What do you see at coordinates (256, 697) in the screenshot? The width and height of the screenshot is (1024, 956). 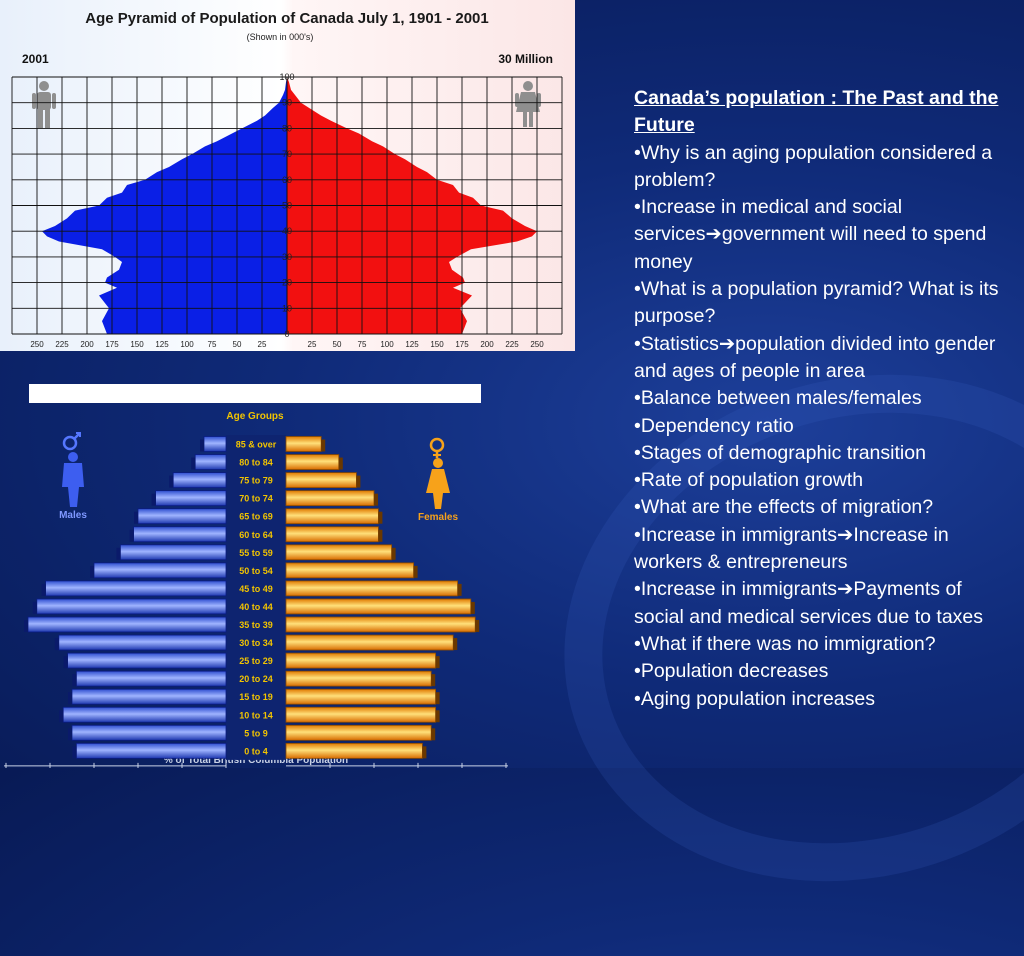 I see `age-group-label: 15 to 19` at bounding box center [256, 697].